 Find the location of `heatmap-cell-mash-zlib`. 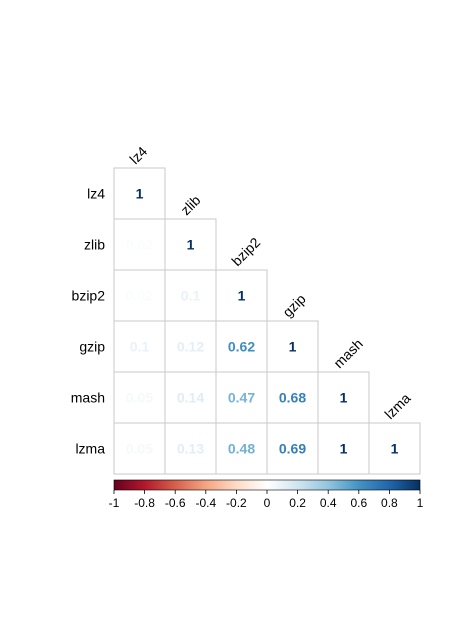

heatmap-cell-mash-zlib is located at coordinates (190, 397).